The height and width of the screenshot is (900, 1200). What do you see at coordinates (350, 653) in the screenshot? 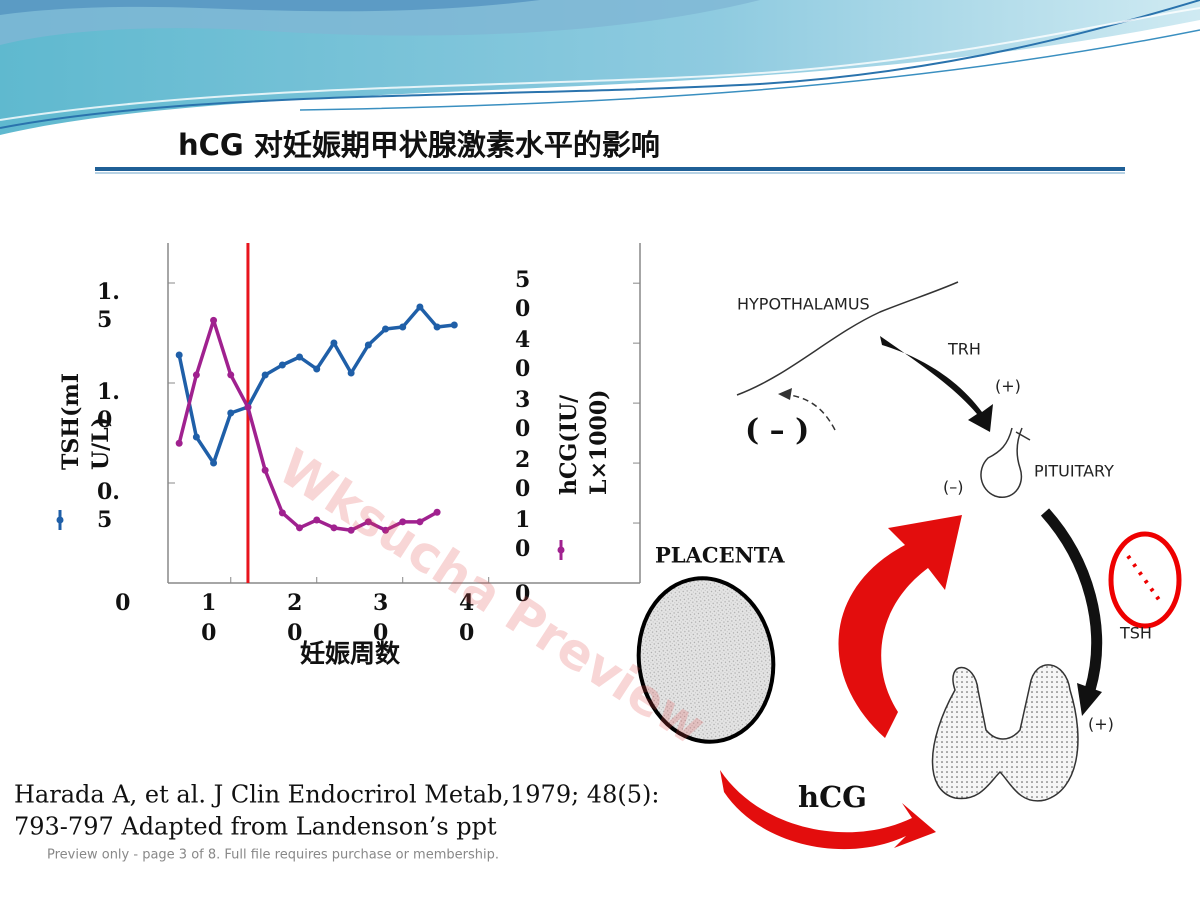
I see `x-axis-label: 妊娠周数` at bounding box center [350, 653].